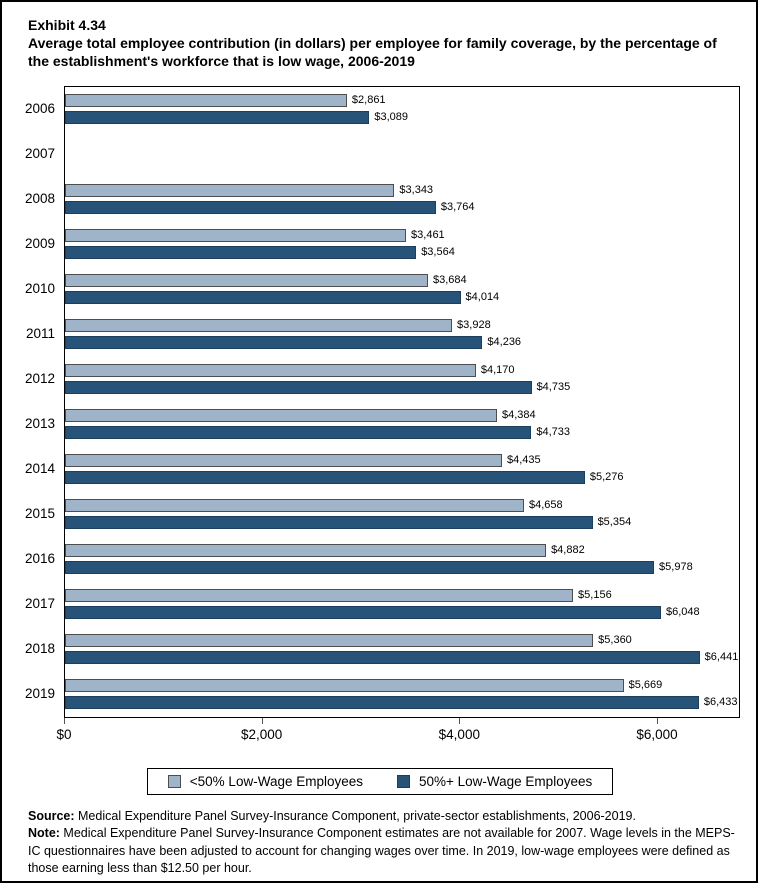  I want to click on y-axis-label: 2007, so click(39, 153).